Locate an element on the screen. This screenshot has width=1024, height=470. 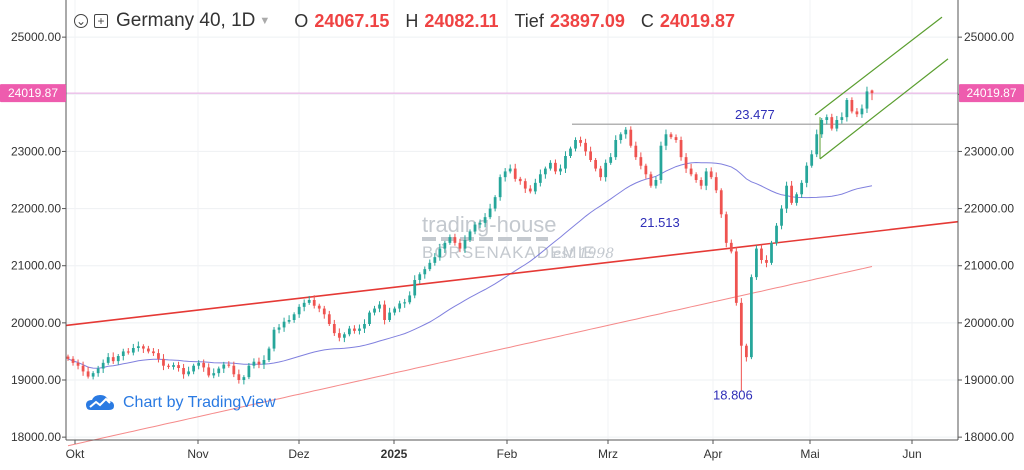
watermark: trading-house BÖRSENAKADEMIE est 1998 is located at coordinates (518, 237).